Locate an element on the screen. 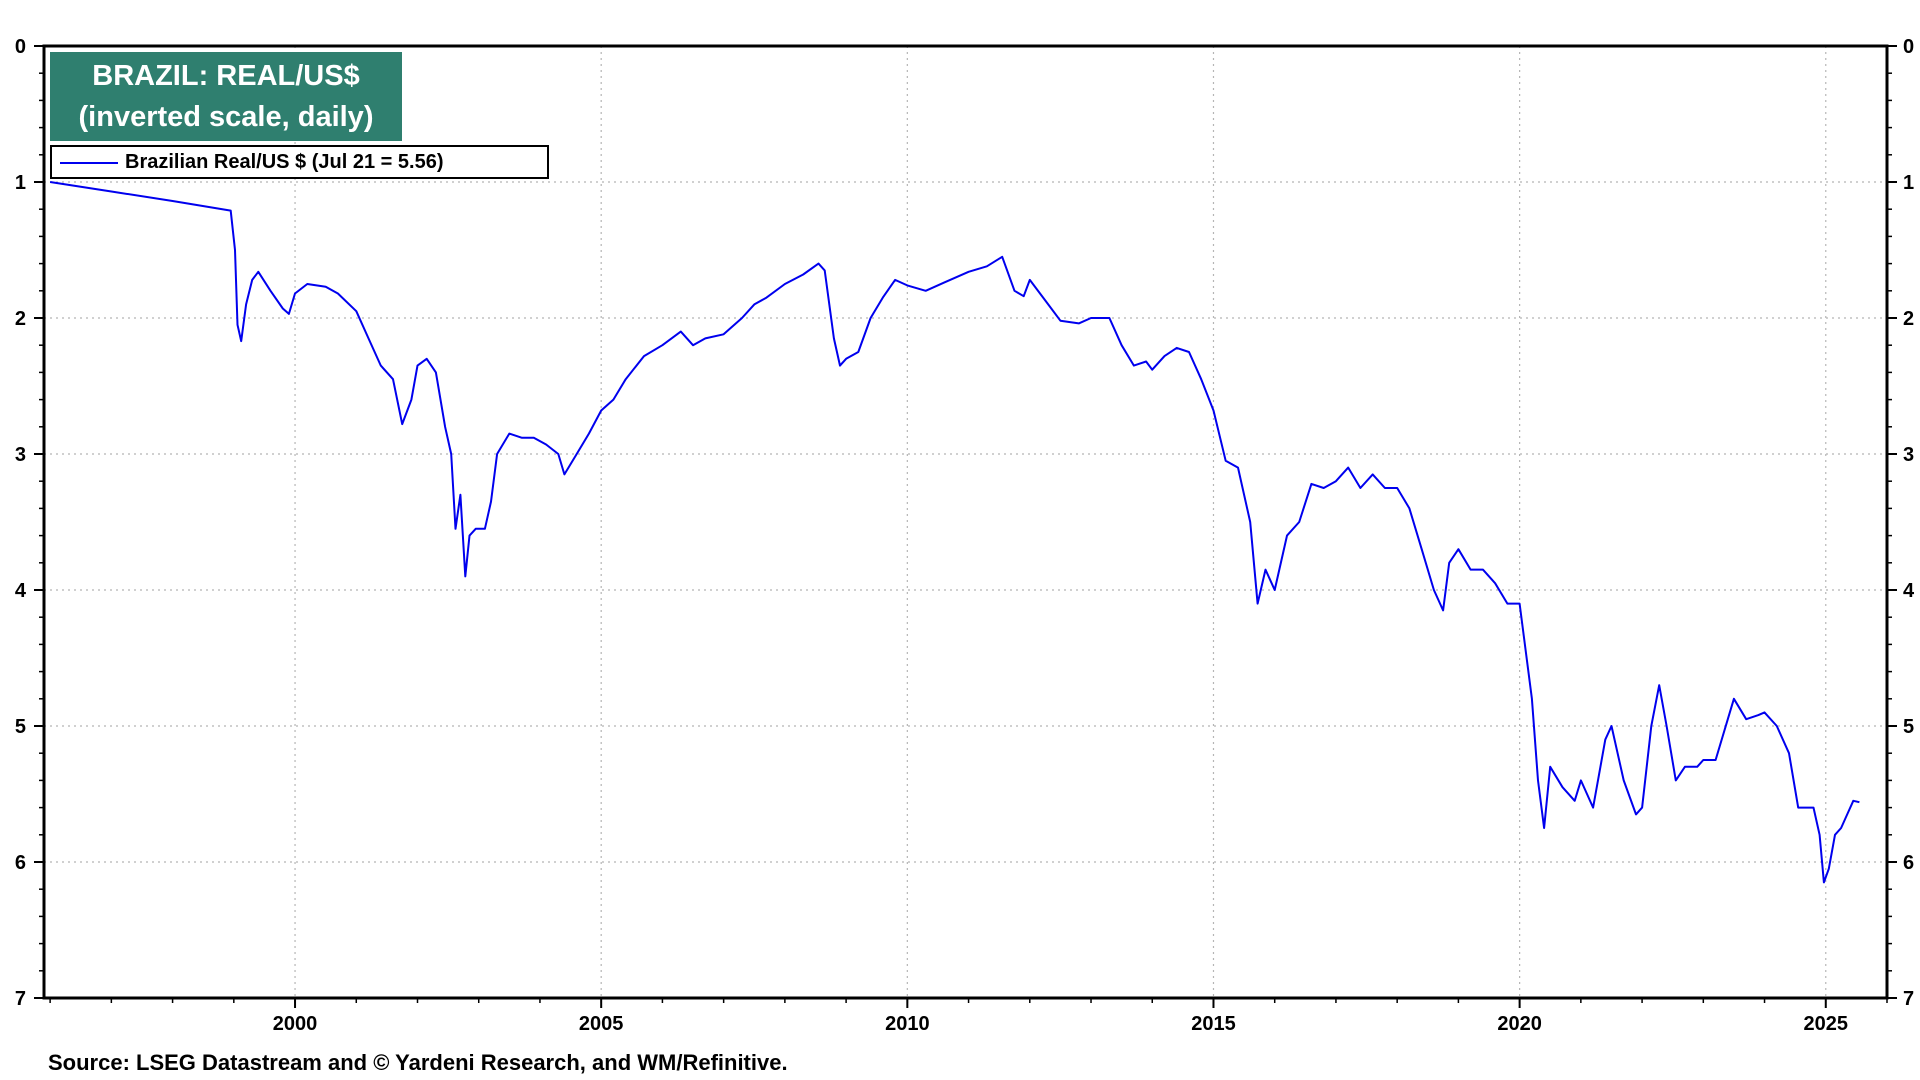  x-tick-label: 2000 is located at coordinates (295, 1024).